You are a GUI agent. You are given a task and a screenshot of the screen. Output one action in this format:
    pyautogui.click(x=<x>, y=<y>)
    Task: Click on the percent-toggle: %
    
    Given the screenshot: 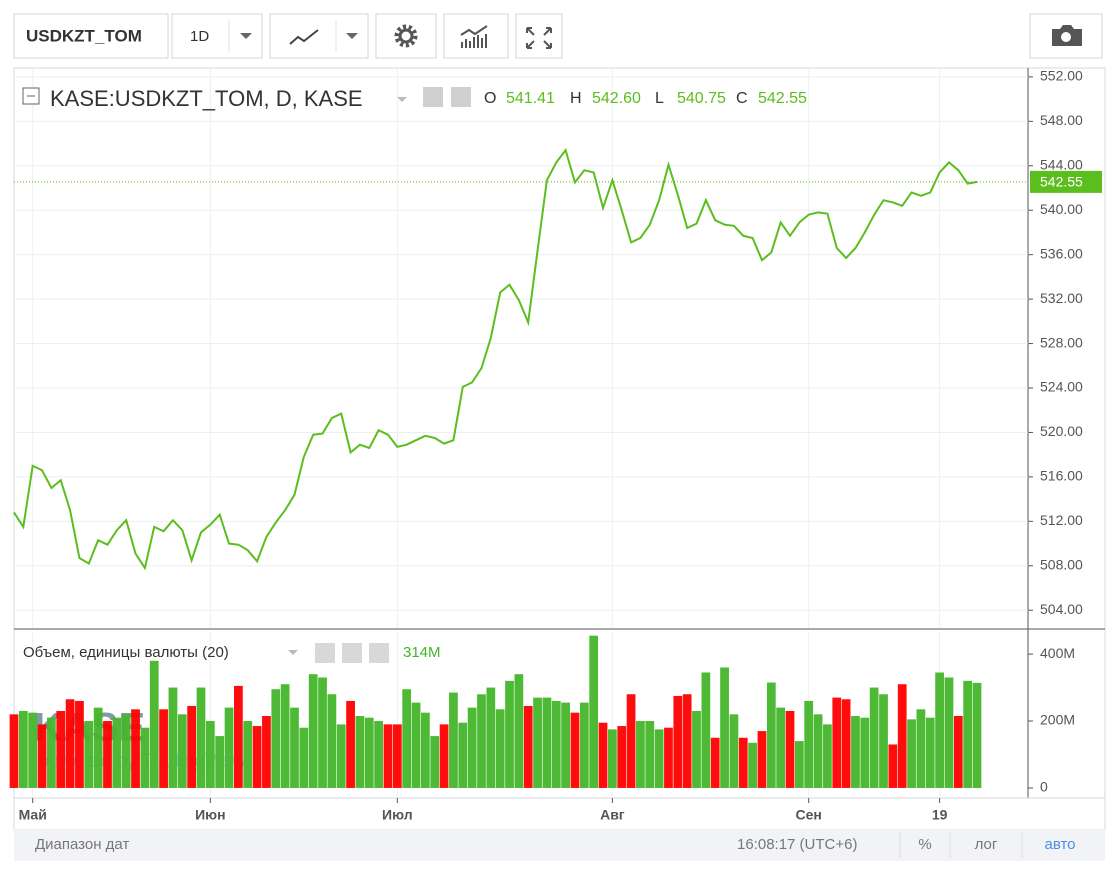 What is the action you would take?
    pyautogui.click(x=924, y=844)
    